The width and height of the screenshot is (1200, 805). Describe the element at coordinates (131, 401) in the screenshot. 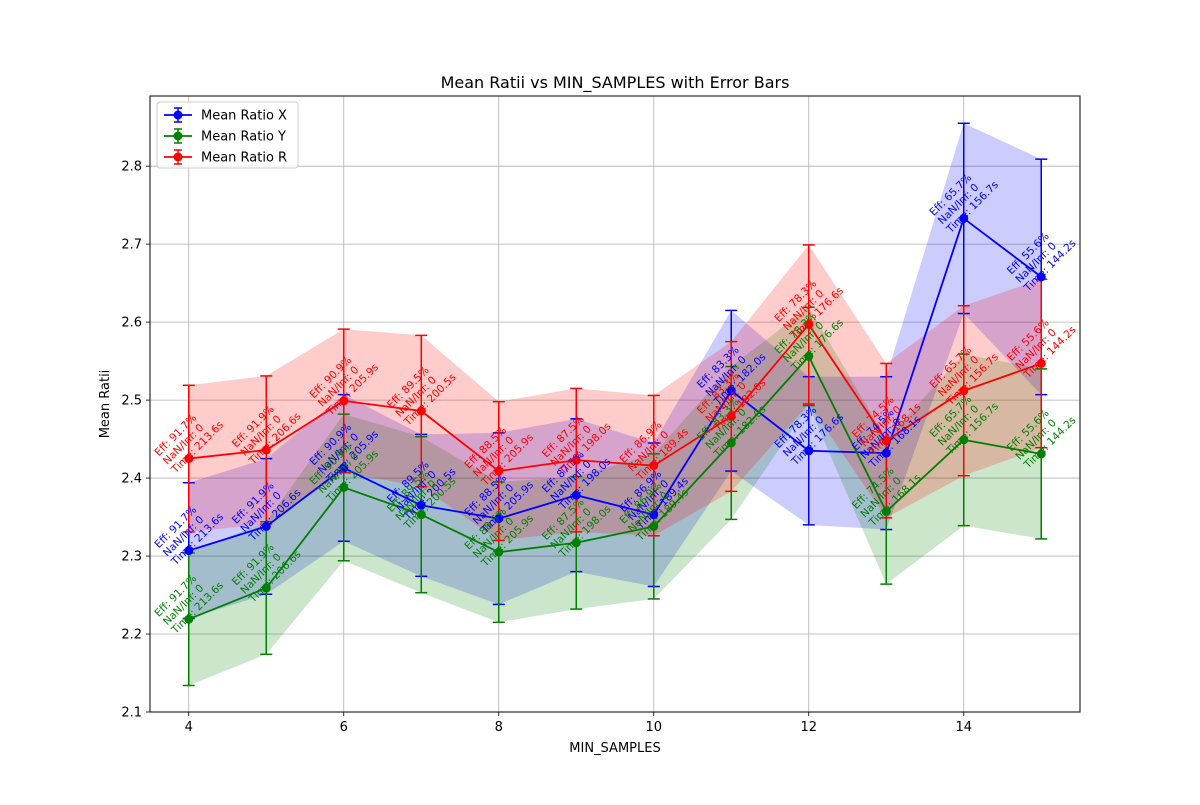

I see `y-tick-label: 2.5` at that location.